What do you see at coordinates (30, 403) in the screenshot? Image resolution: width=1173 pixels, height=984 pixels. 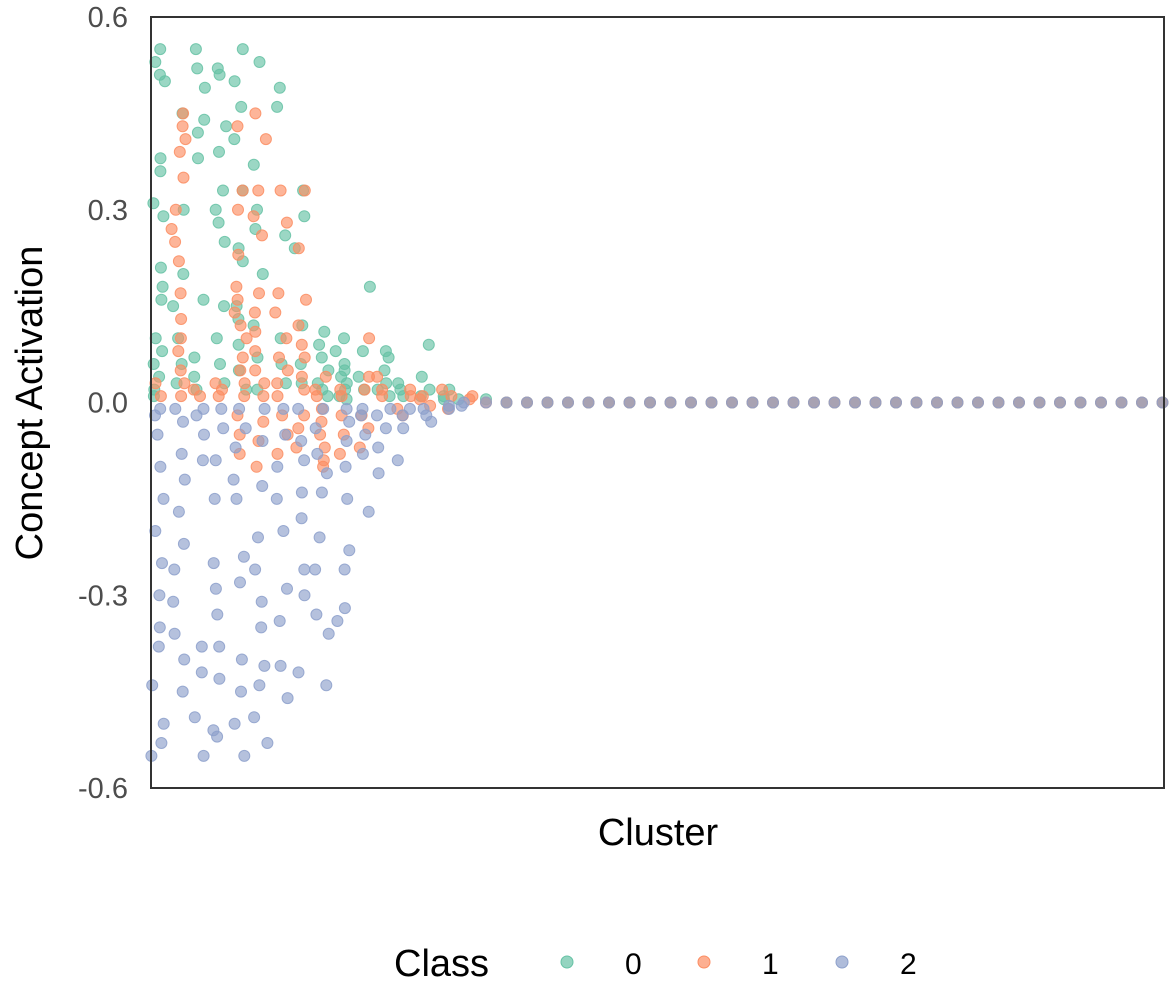 I see `y-axis-title: Concept Activation` at bounding box center [30, 403].